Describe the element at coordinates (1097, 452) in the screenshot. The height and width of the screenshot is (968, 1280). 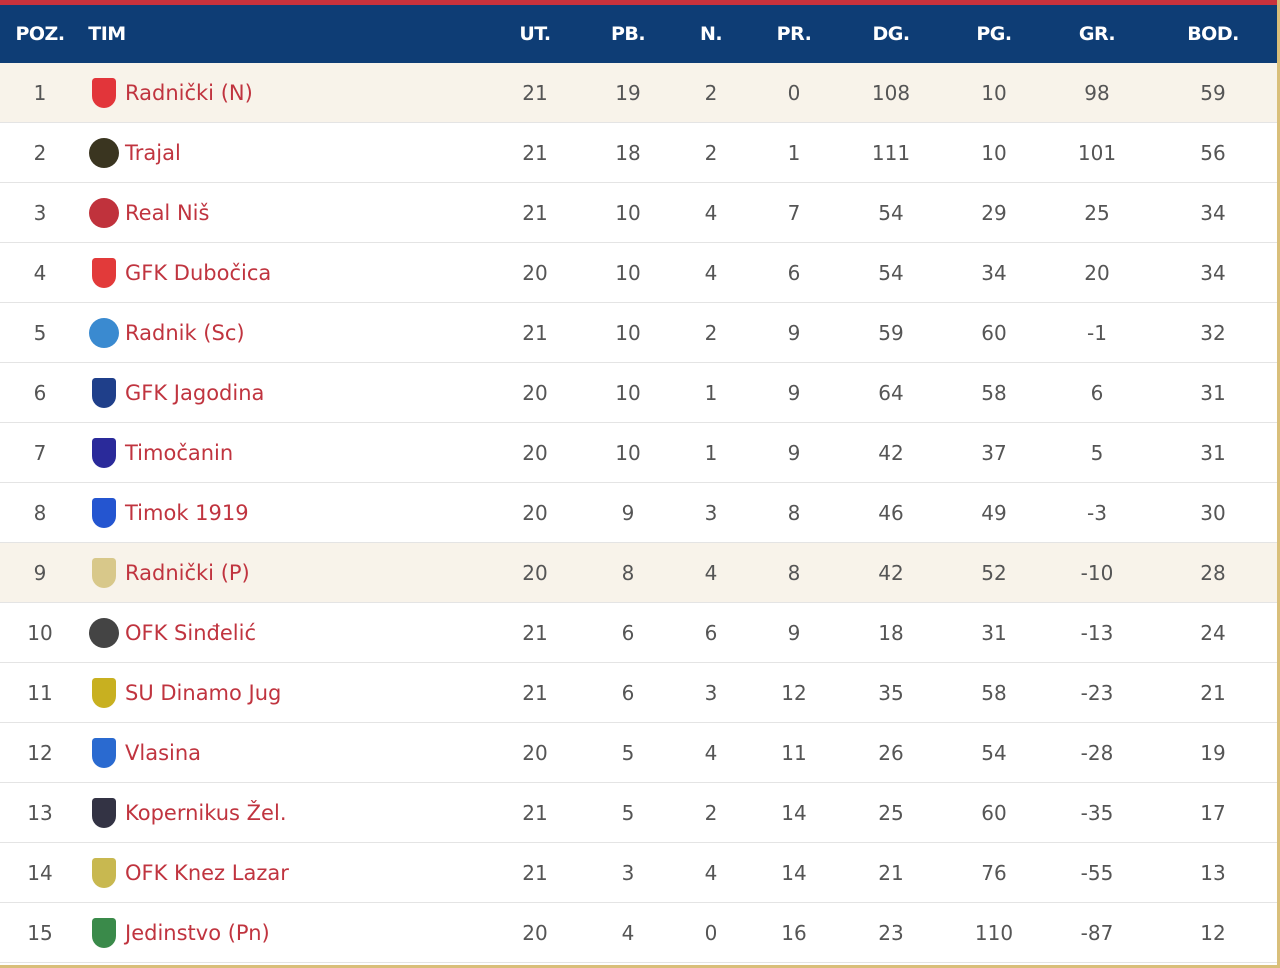
I see `cell-gr: 5` at that location.